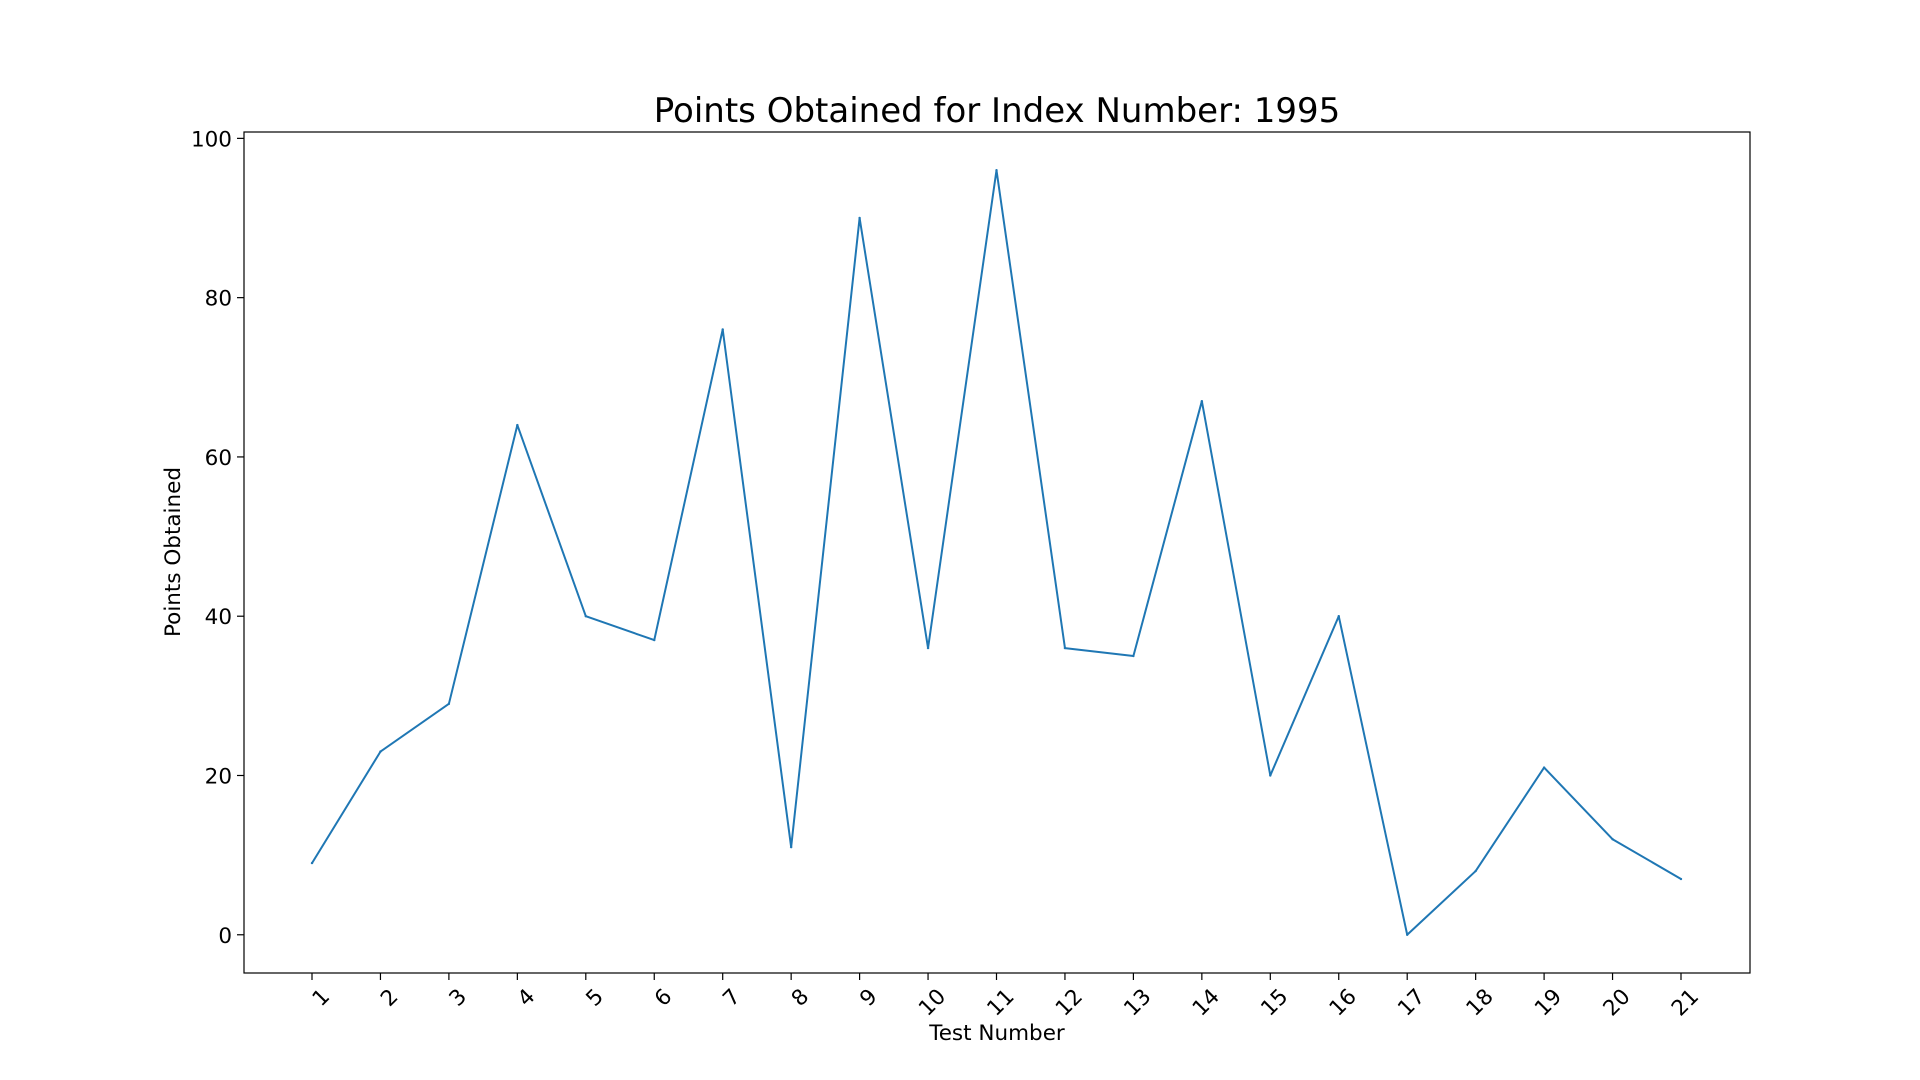 This screenshot has height=1080, width=1920. Describe the element at coordinates (1343, 1002) in the screenshot. I see `x-tick-label: 16` at that location.